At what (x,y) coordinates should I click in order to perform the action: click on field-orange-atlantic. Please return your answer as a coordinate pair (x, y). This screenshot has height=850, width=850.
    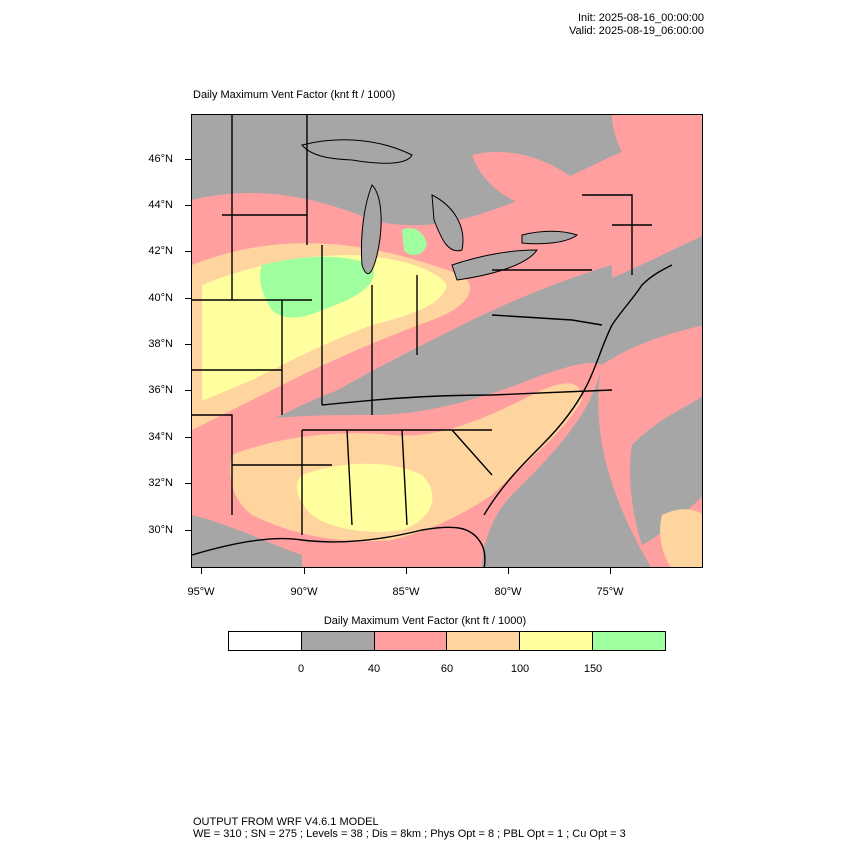
    Looking at the image, I should click on (681, 538).